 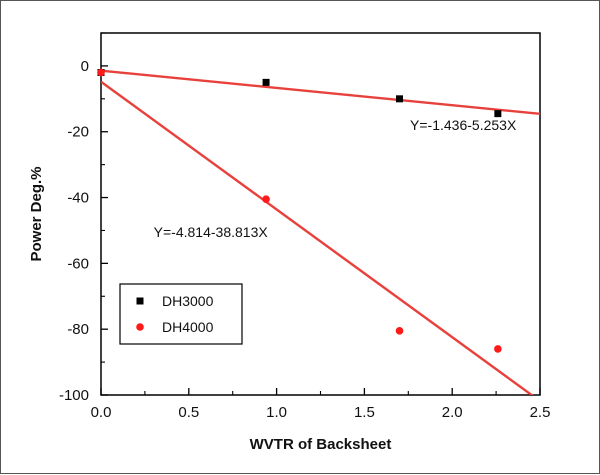 What do you see at coordinates (452, 412) in the screenshot?
I see `x-tick-label: 2.0` at bounding box center [452, 412].